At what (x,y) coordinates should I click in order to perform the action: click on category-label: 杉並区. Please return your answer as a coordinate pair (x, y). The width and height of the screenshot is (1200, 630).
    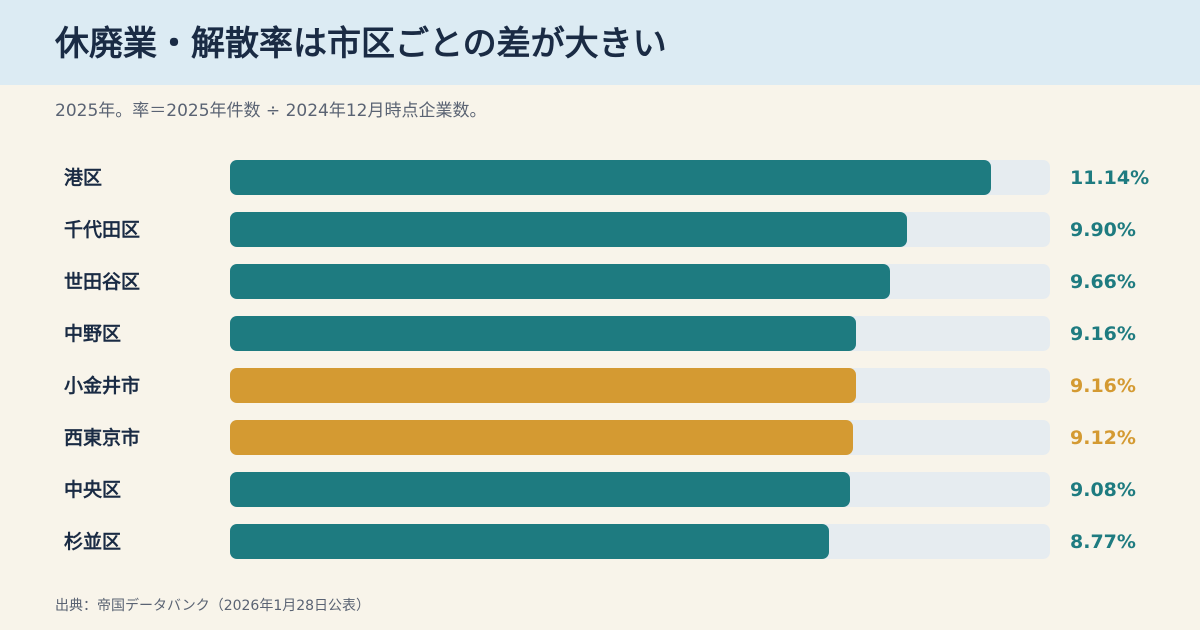
    Looking at the image, I should click on (93, 542).